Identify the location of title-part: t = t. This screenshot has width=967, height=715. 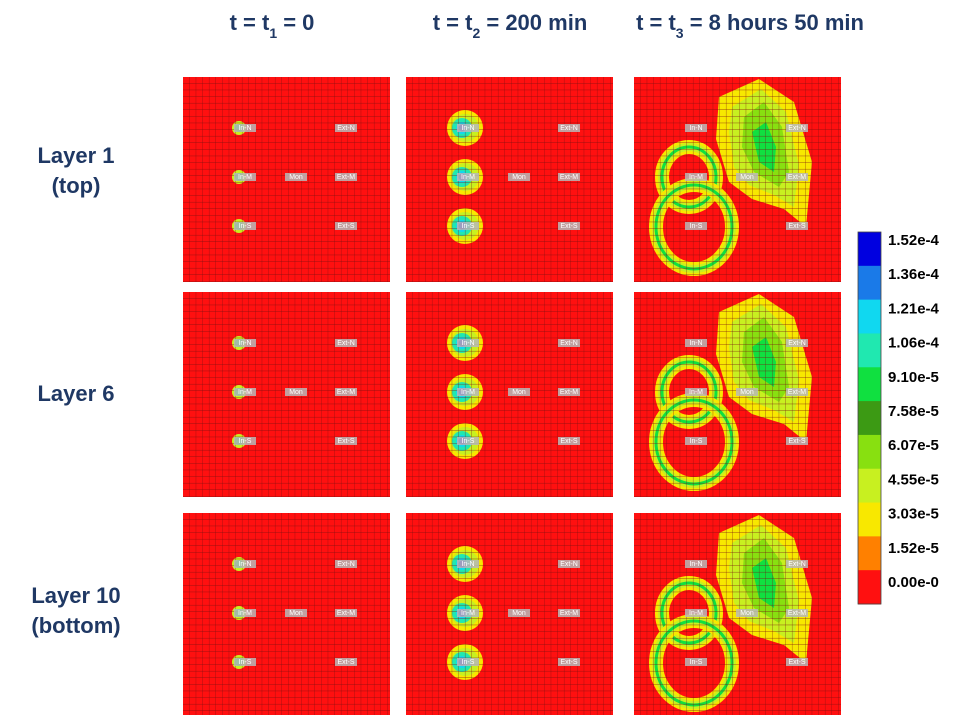
(250, 22).